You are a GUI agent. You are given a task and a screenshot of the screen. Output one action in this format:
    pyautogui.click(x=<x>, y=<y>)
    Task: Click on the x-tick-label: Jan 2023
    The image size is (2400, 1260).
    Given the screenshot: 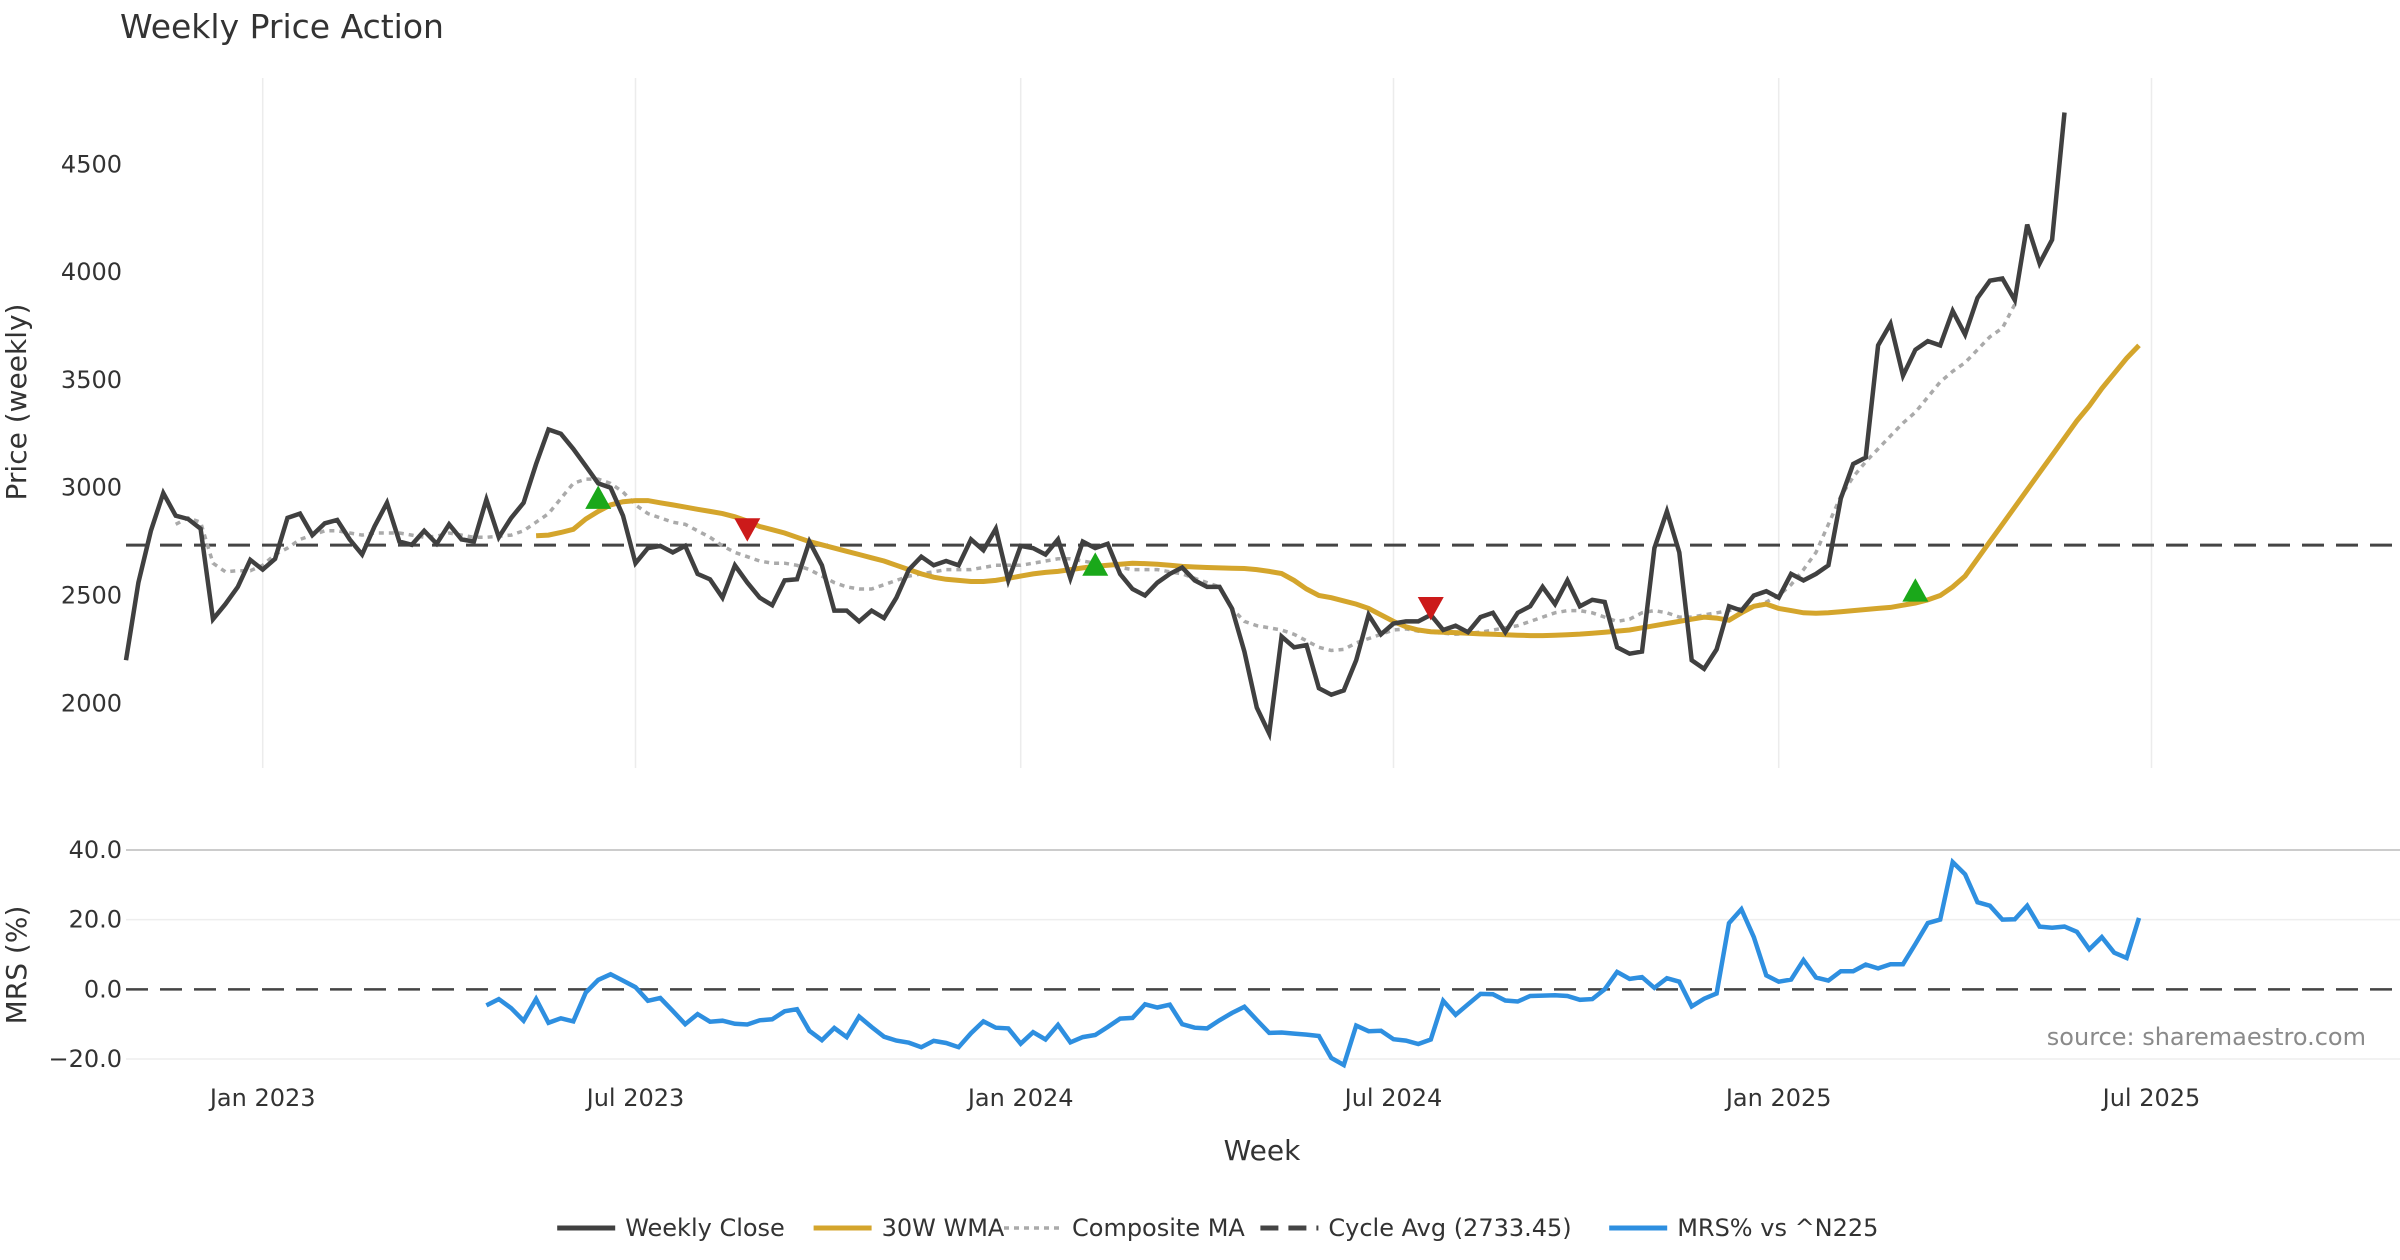 What is the action you would take?
    pyautogui.click(x=262, y=1098)
    